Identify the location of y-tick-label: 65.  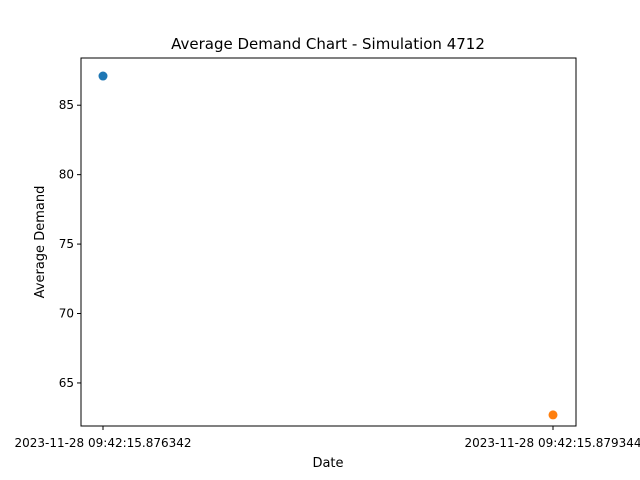
(66, 383).